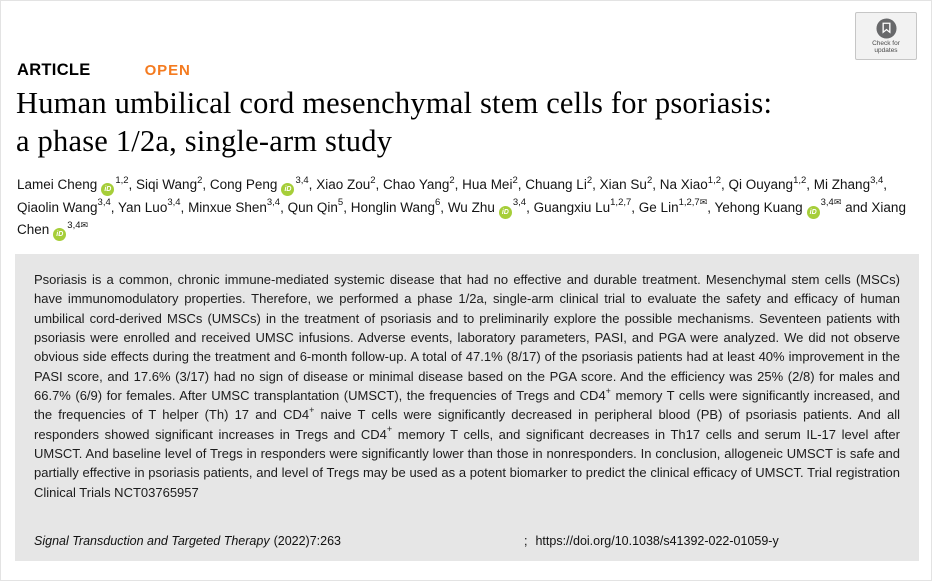 The width and height of the screenshot is (932, 581). What do you see at coordinates (149, 206) in the screenshot?
I see `author: Yan Luo3,4` at bounding box center [149, 206].